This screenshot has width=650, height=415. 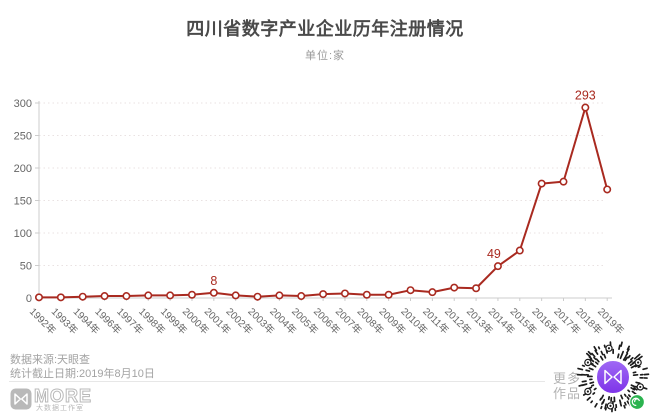 I want to click on chart-unit-label: 单位:家, so click(x=325, y=55).